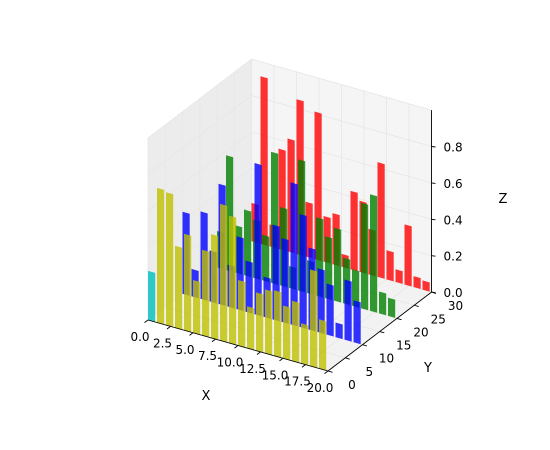 Image resolution: width=550 pixels, height=450 pixels. Describe the element at coordinates (386, 359) in the screenshot. I see `y-tick-label: 10` at that location.